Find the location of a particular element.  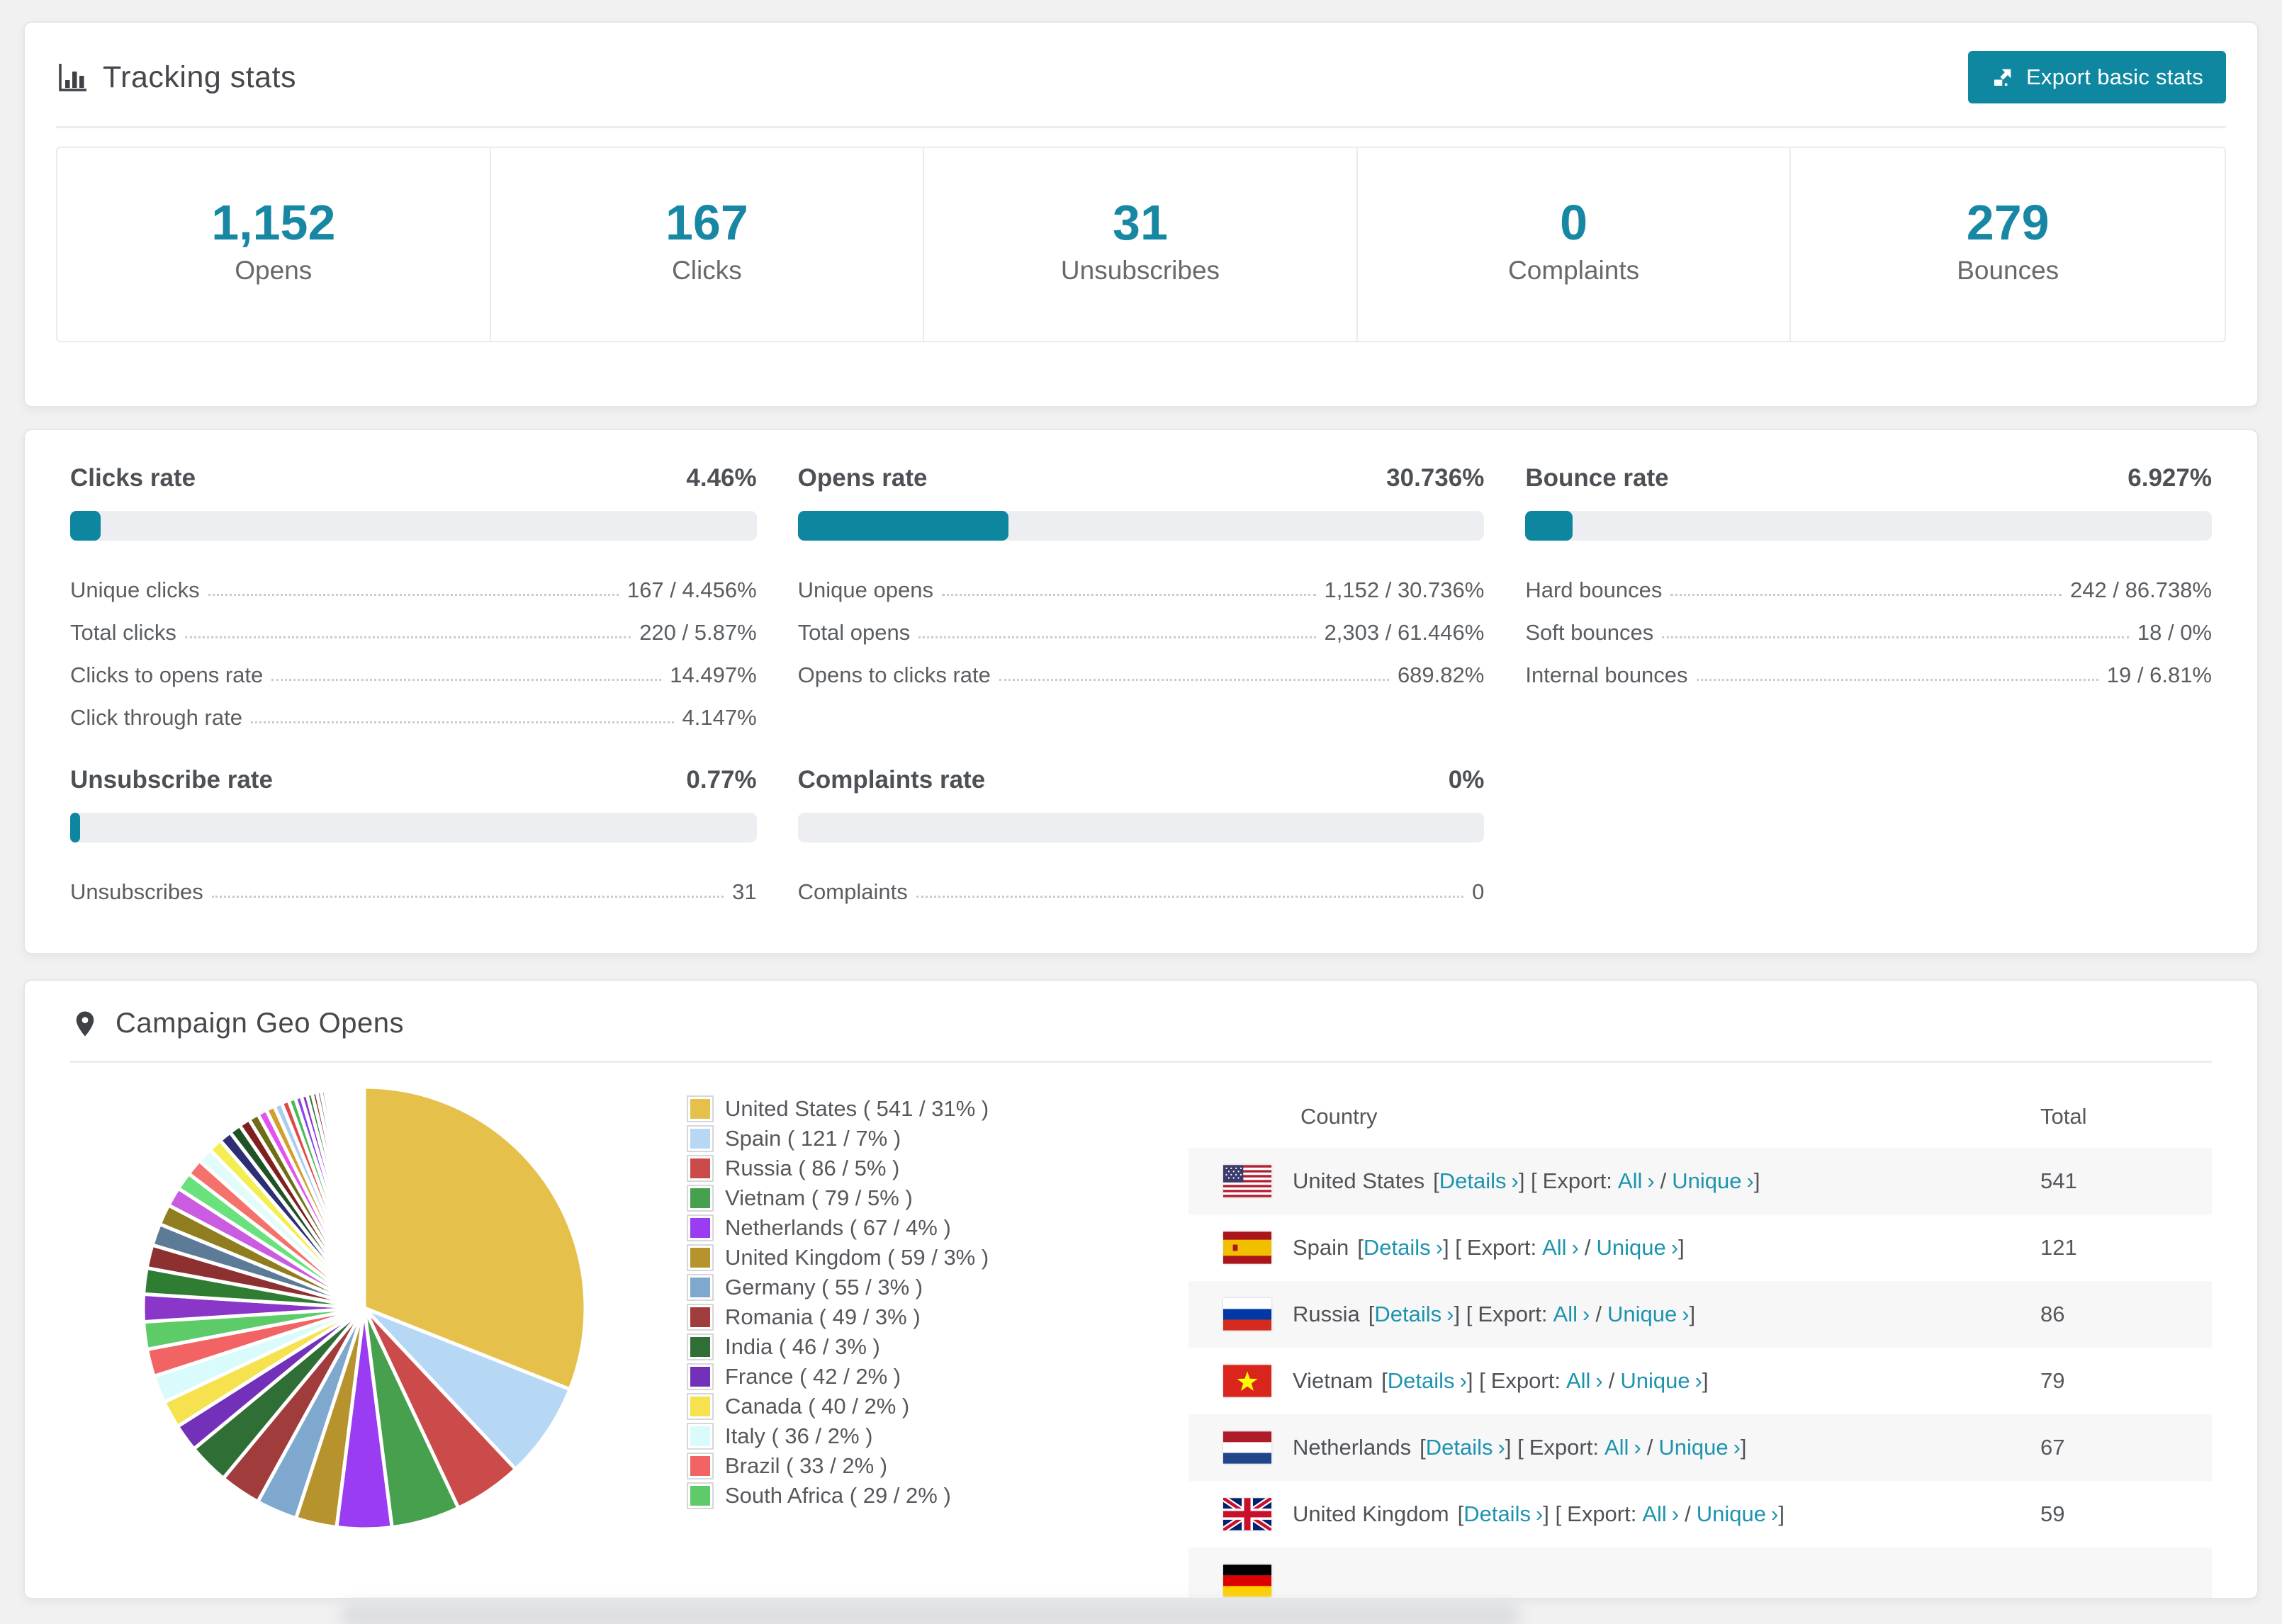

summary-stat-unsubscribes: 31 Unsubscribes is located at coordinates (1141, 244).